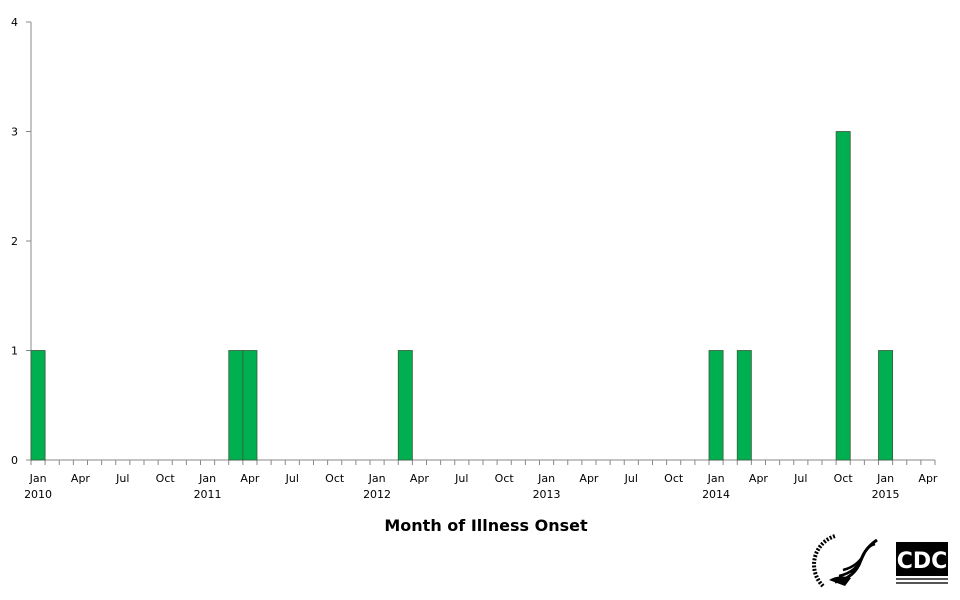  I want to click on x-year-label: 2010, so click(38, 494).